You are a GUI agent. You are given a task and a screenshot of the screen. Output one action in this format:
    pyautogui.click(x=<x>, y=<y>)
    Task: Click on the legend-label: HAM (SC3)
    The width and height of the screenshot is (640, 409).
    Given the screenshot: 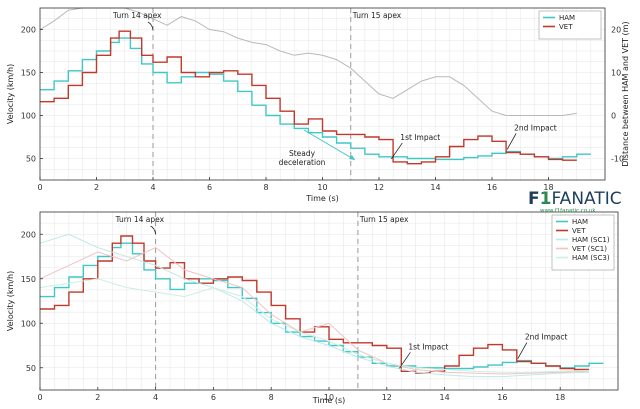 What is the action you would take?
    pyautogui.click(x=591, y=258)
    